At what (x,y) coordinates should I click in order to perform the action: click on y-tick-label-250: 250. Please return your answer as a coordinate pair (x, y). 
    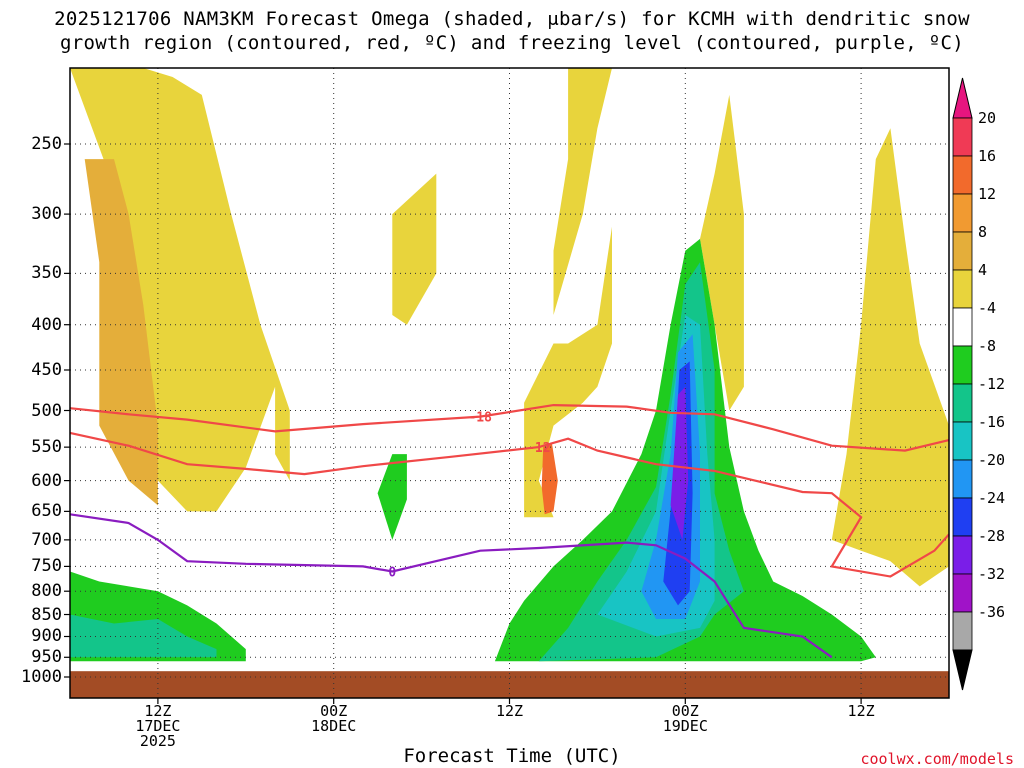
    Looking at the image, I should click on (46, 144).